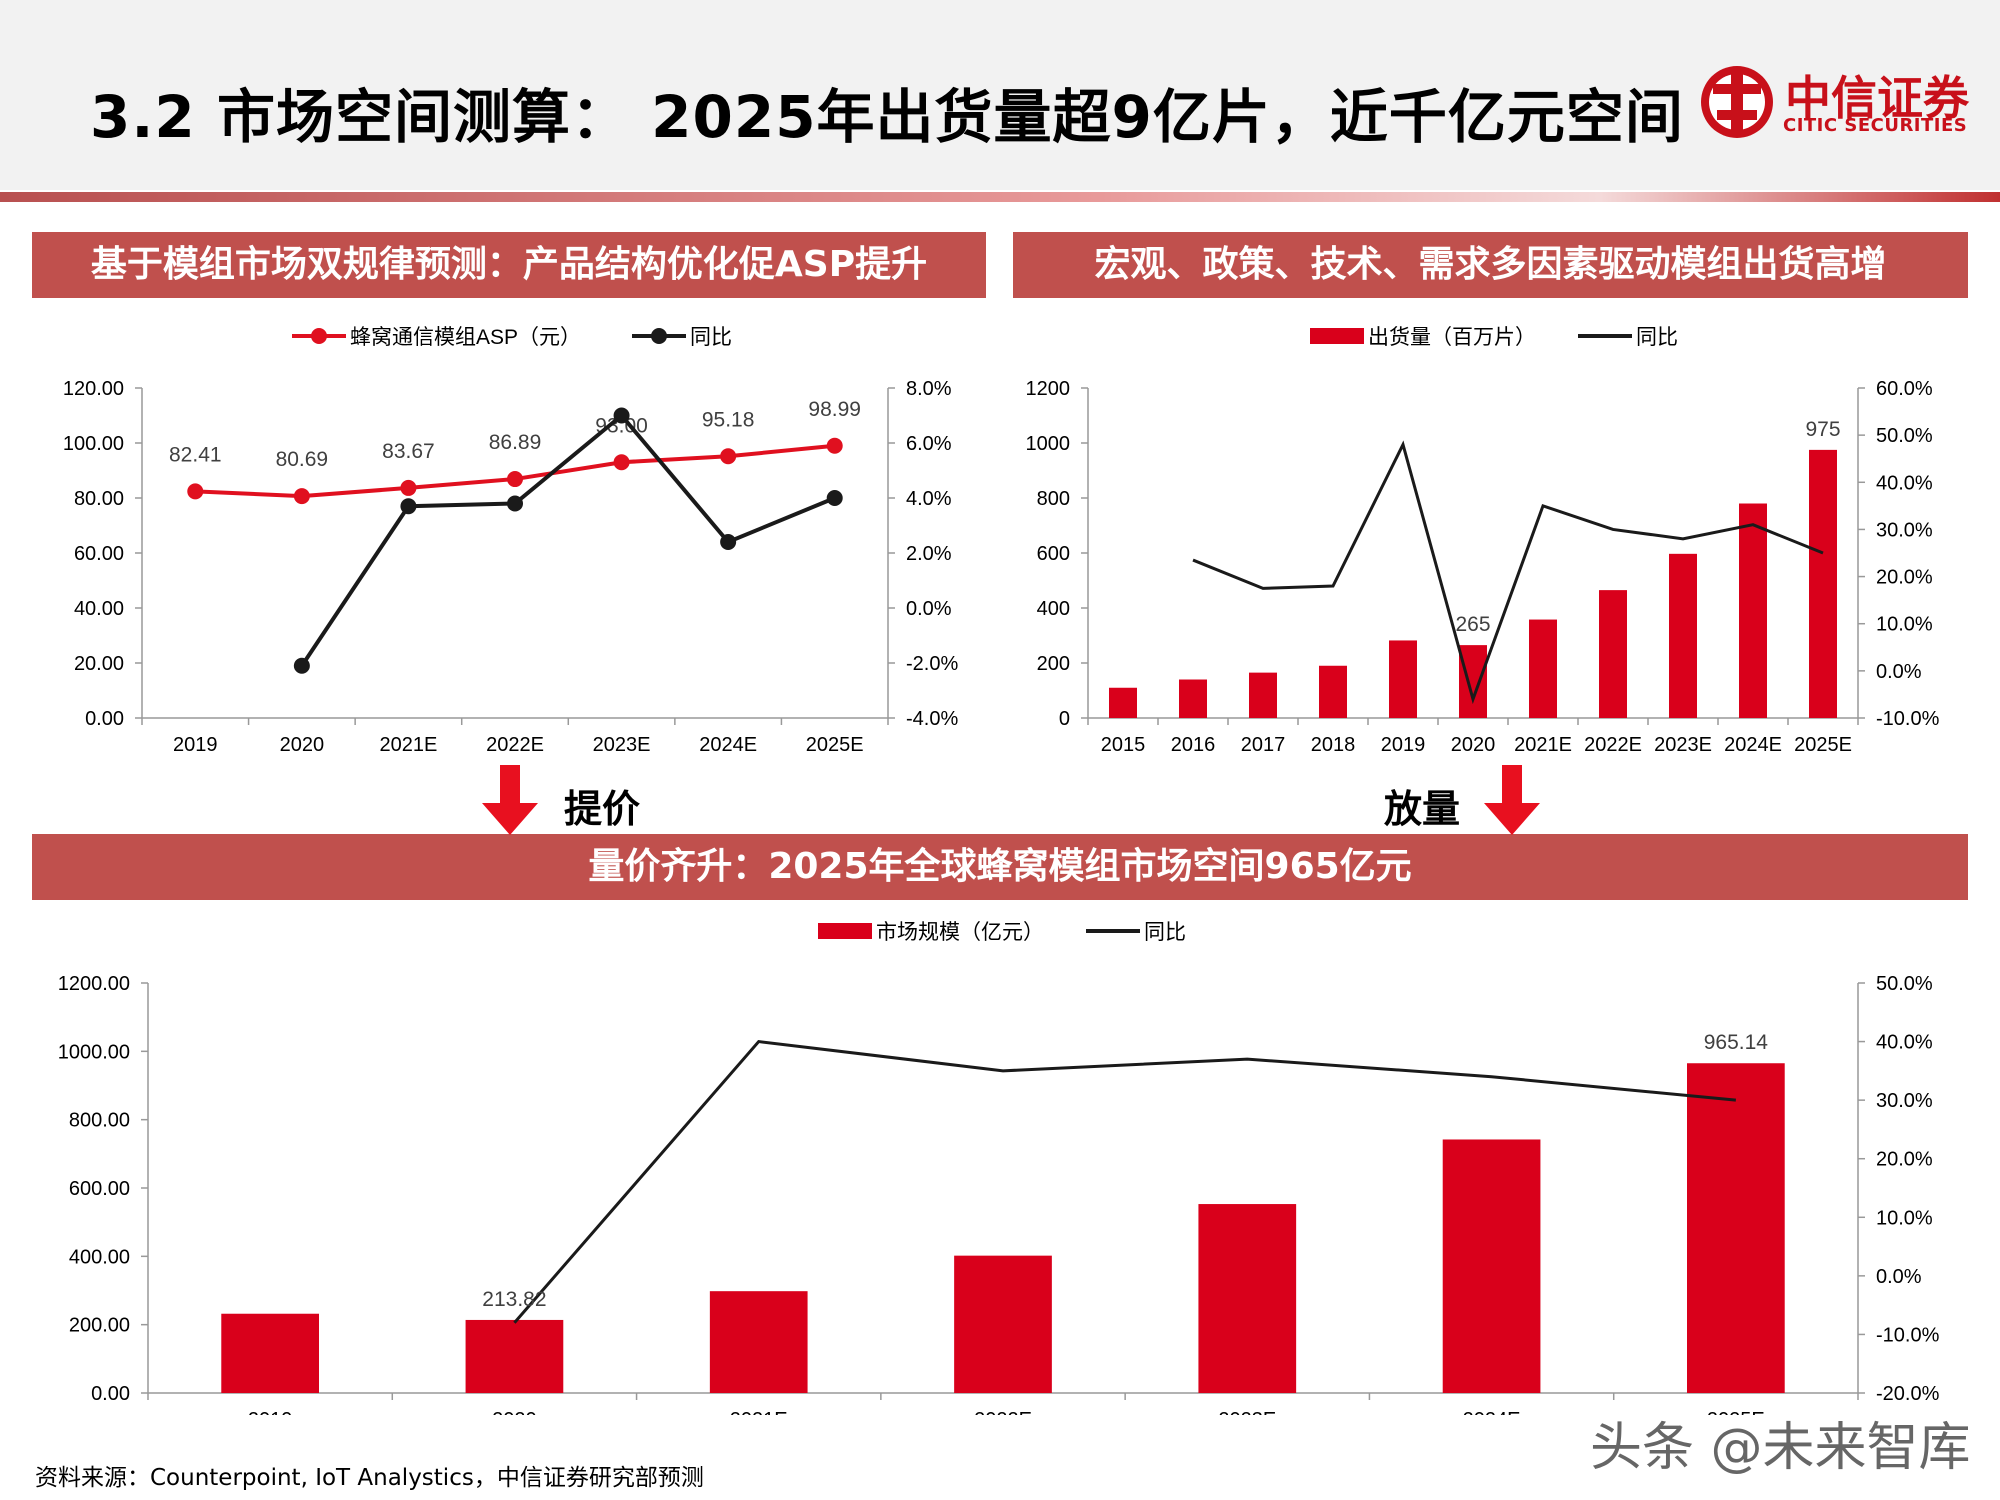 Image resolution: width=2000 pixels, height=1500 pixels. I want to click on y-tick-label-left: 1200, so click(1048, 389).